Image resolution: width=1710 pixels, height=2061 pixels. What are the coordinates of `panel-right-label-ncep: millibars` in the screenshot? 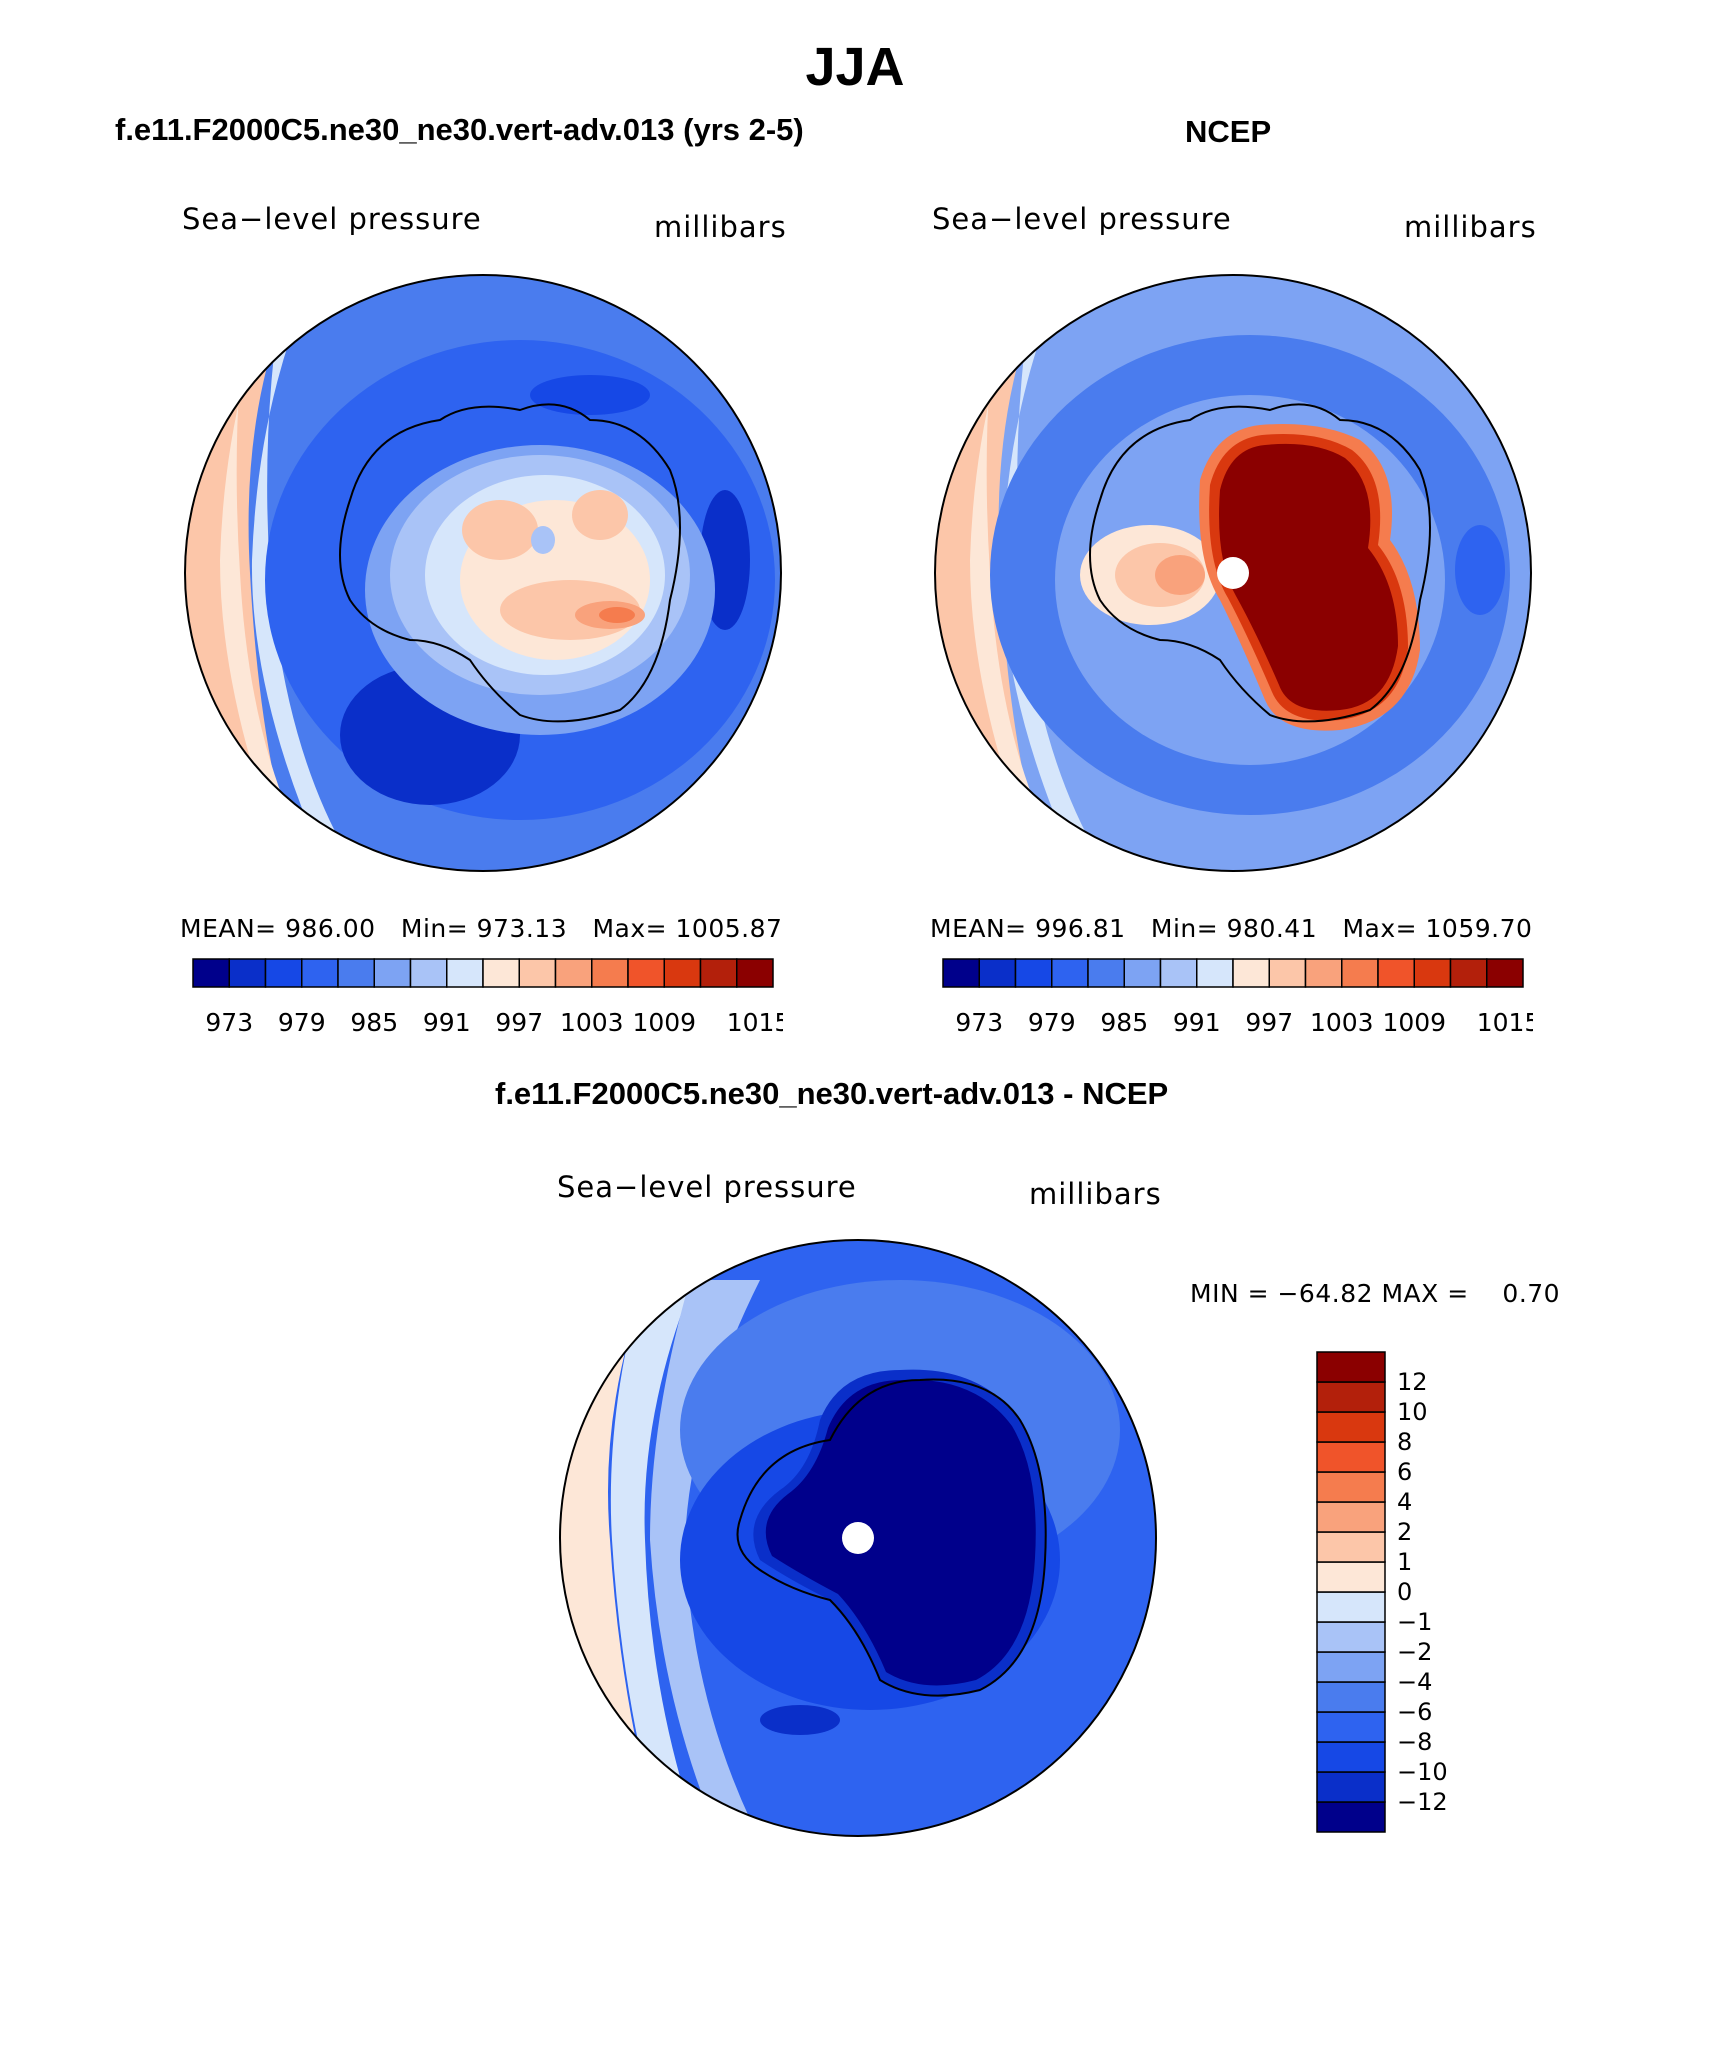 It's located at (1470, 227).